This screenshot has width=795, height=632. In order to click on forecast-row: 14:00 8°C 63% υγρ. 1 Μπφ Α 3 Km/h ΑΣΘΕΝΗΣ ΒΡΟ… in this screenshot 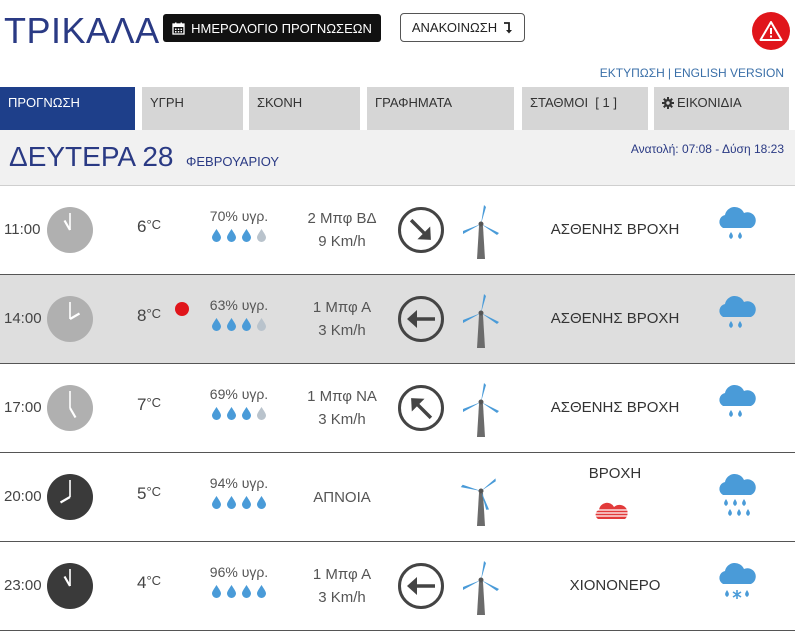, I will do `click(397, 319)`.